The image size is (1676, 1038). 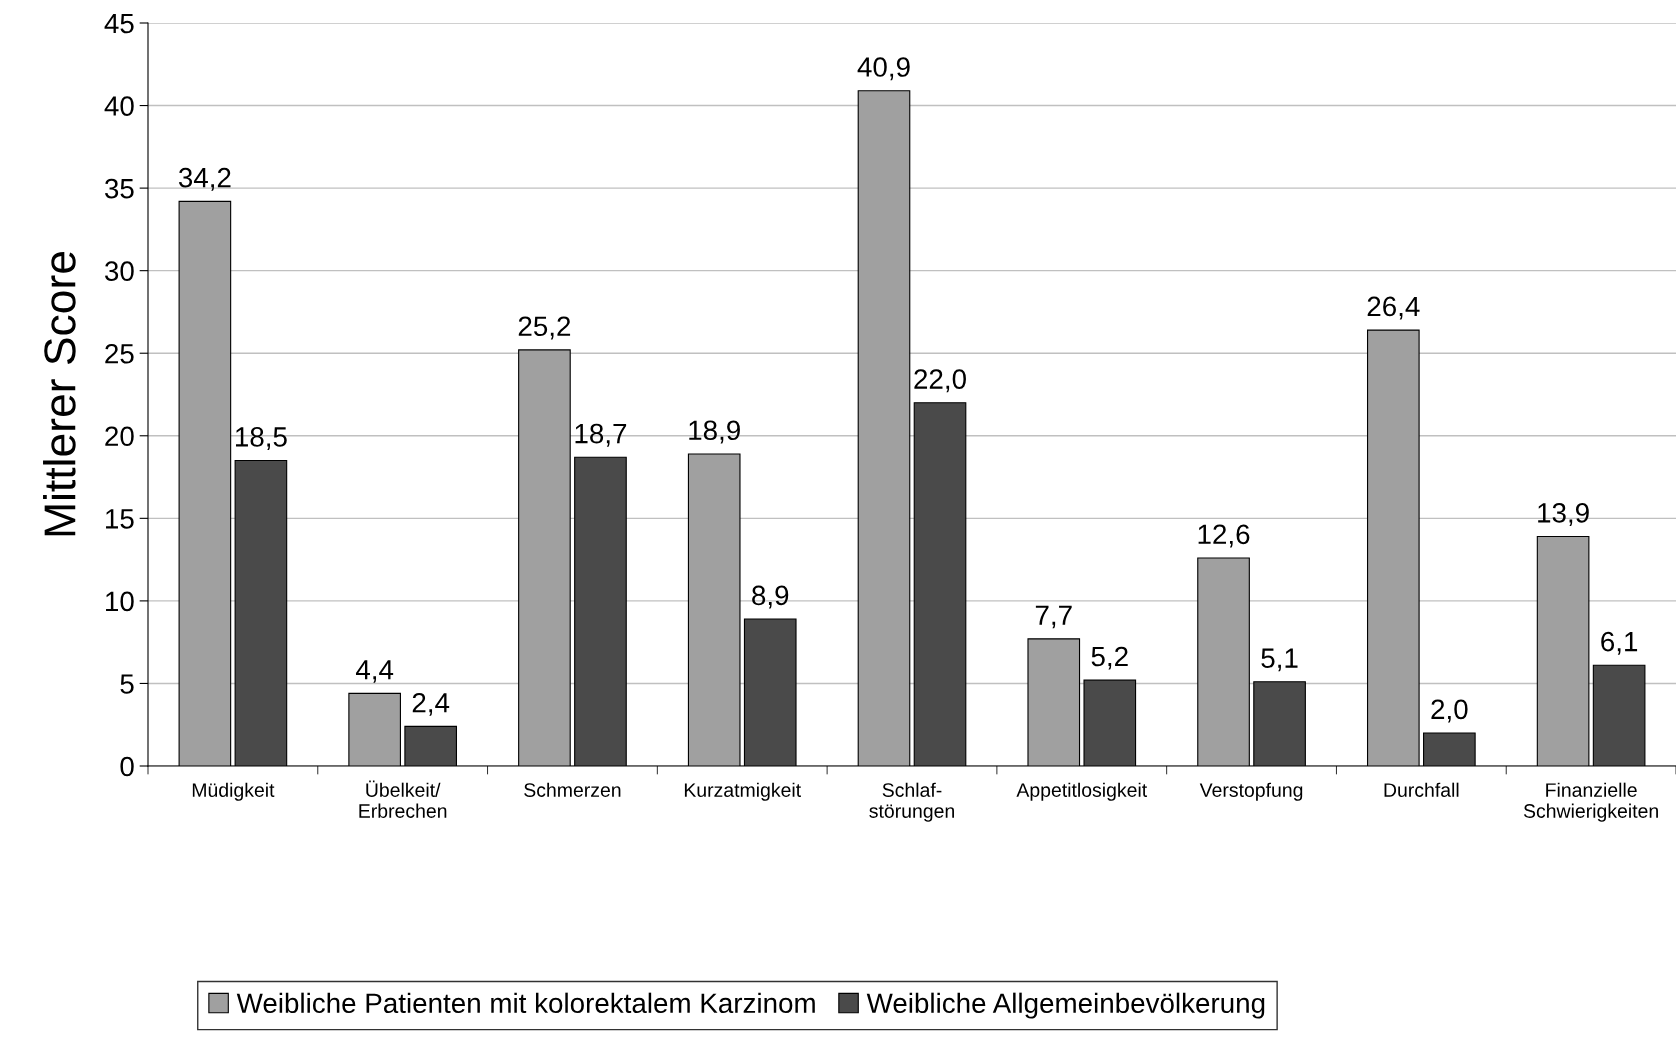 What do you see at coordinates (883, 69) in the screenshot?
I see `data-label: 40,9` at bounding box center [883, 69].